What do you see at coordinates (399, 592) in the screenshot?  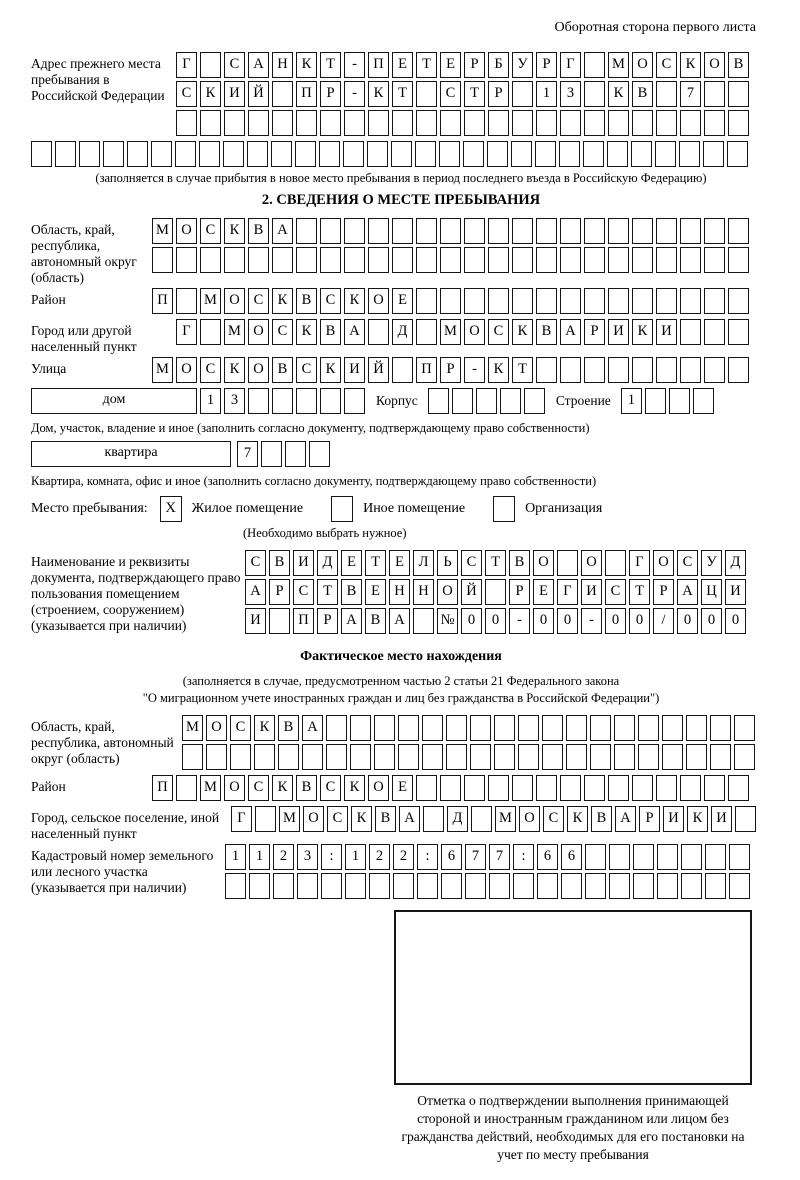 I see `char-cell: Н` at bounding box center [399, 592].